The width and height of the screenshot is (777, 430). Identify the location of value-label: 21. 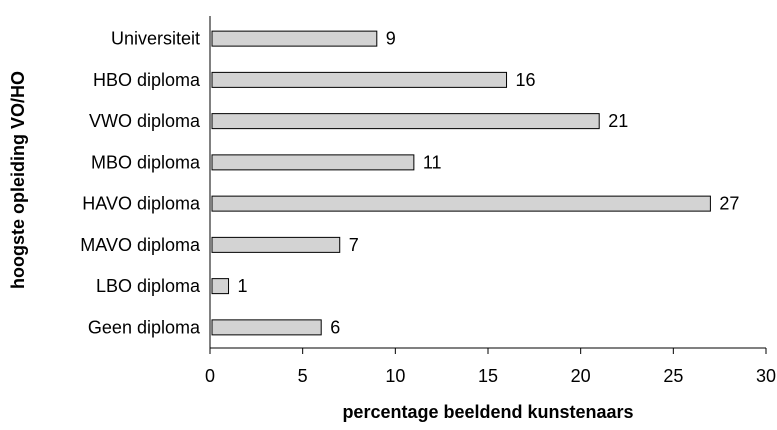
(618, 121).